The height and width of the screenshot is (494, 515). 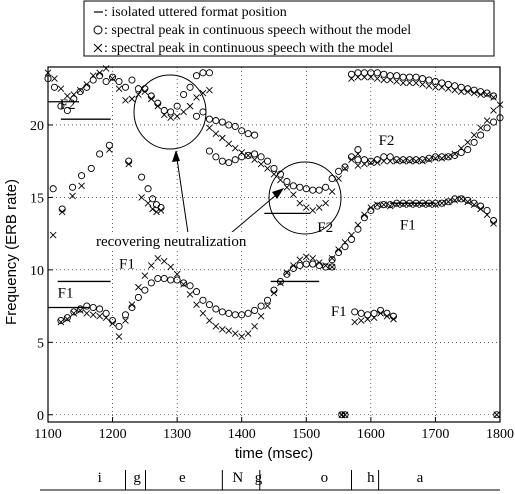 I want to click on x-tick-label: 1400, so click(x=242, y=434).